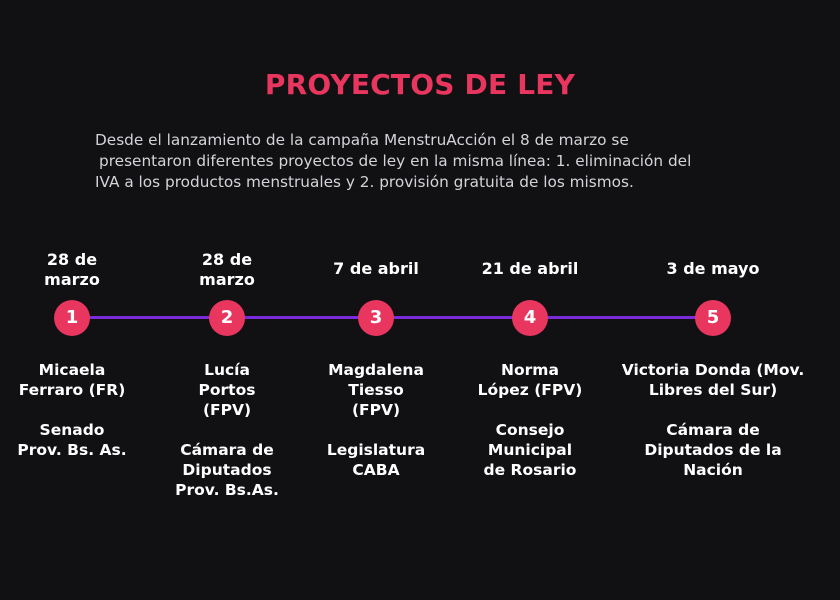  I want to click on event-number-marker: 1, so click(72, 318).